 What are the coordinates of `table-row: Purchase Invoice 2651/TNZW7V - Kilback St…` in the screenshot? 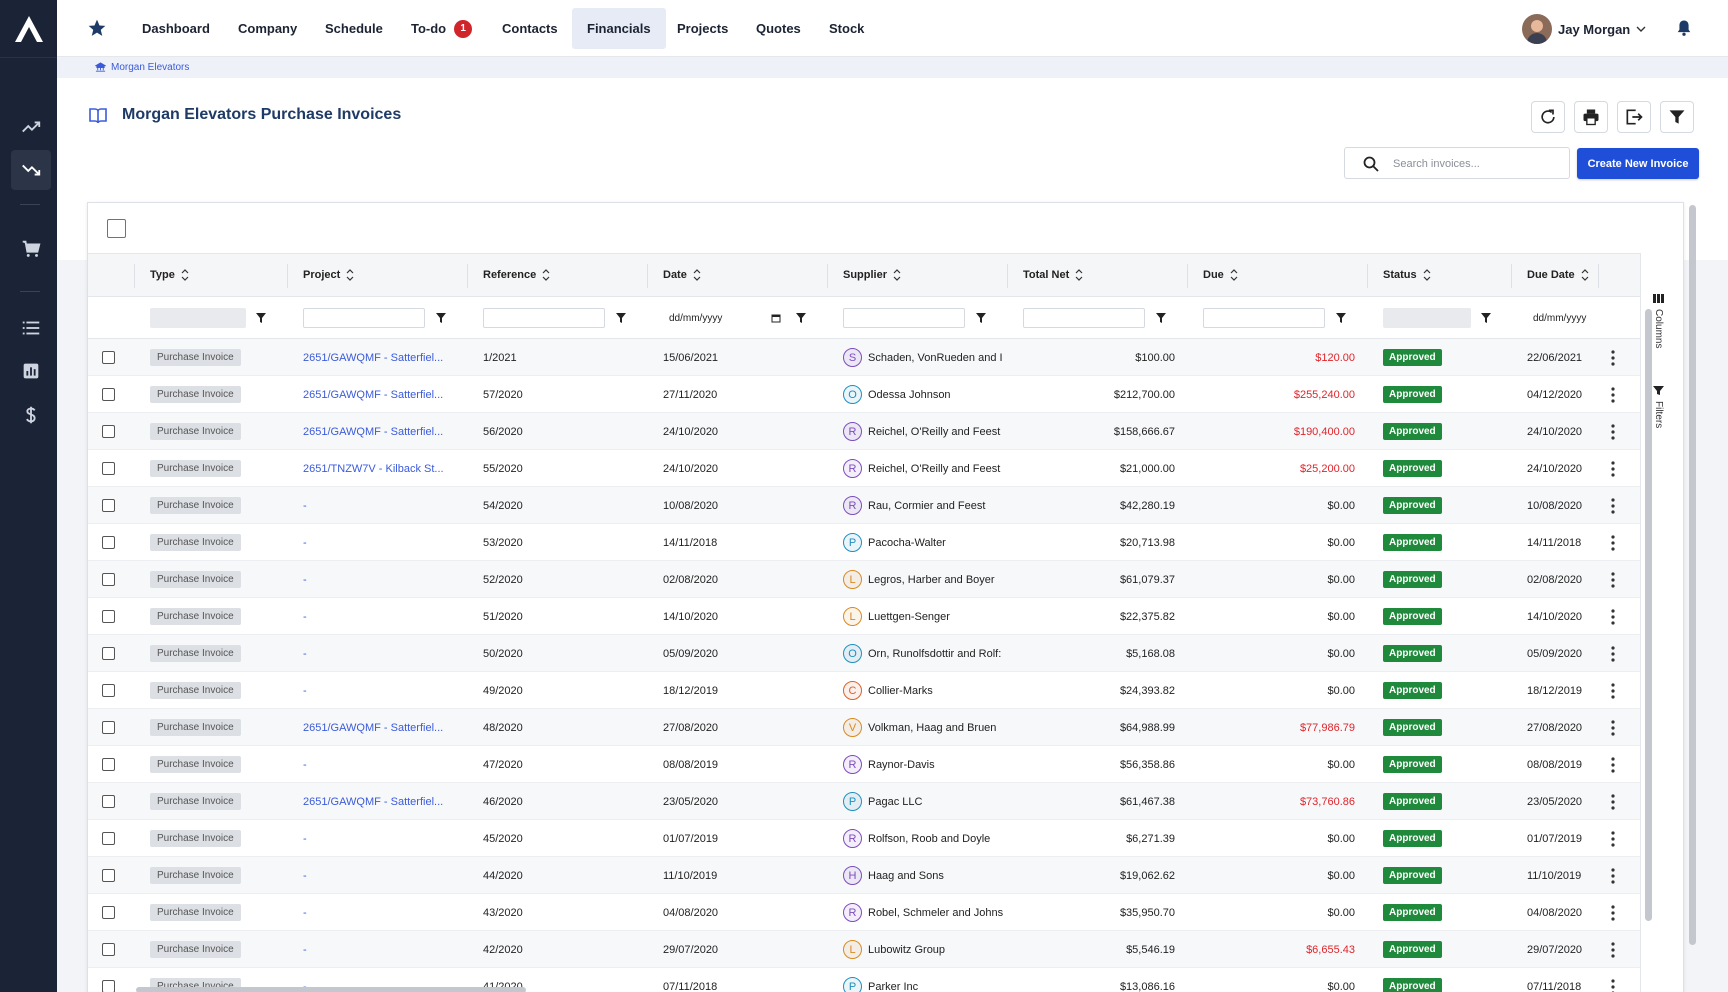 It's located at (864, 468).